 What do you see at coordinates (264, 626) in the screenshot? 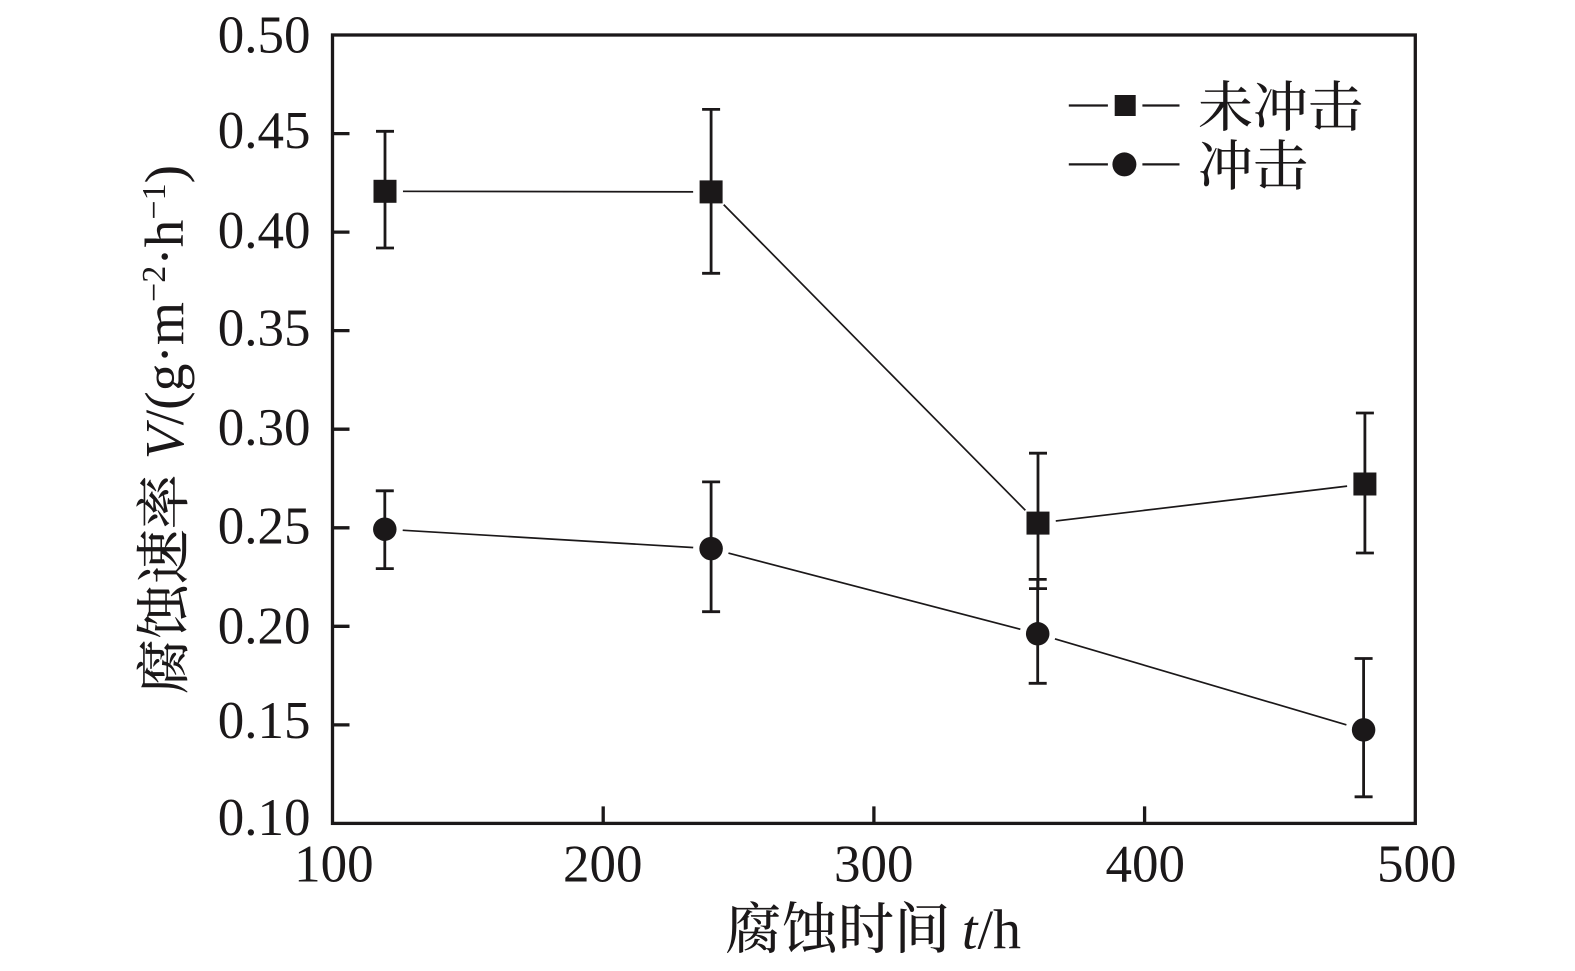
I see `svg-text: 0.20` at bounding box center [264, 626].